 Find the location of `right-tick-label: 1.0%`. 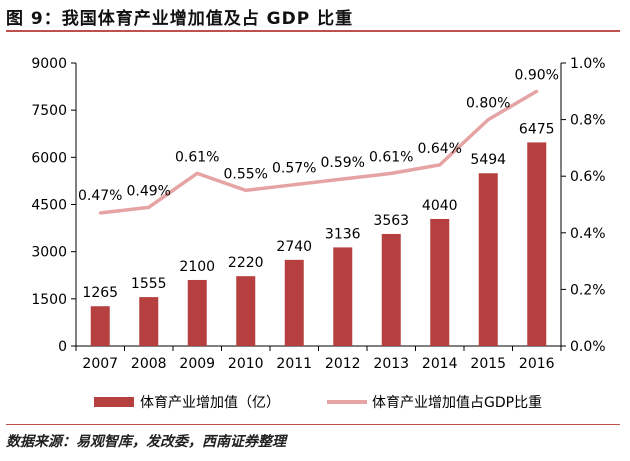

right-tick-label: 1.0% is located at coordinates (588, 64).